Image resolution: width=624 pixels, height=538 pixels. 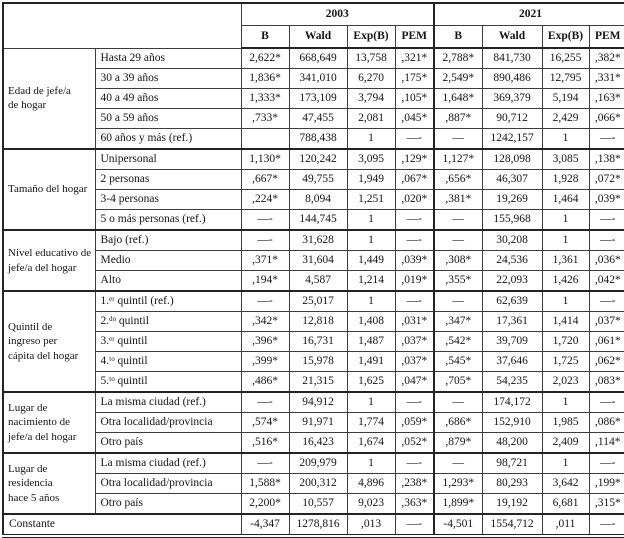 What do you see at coordinates (371, 382) in the screenshot?
I see `value-cell: 1,625` at bounding box center [371, 382].